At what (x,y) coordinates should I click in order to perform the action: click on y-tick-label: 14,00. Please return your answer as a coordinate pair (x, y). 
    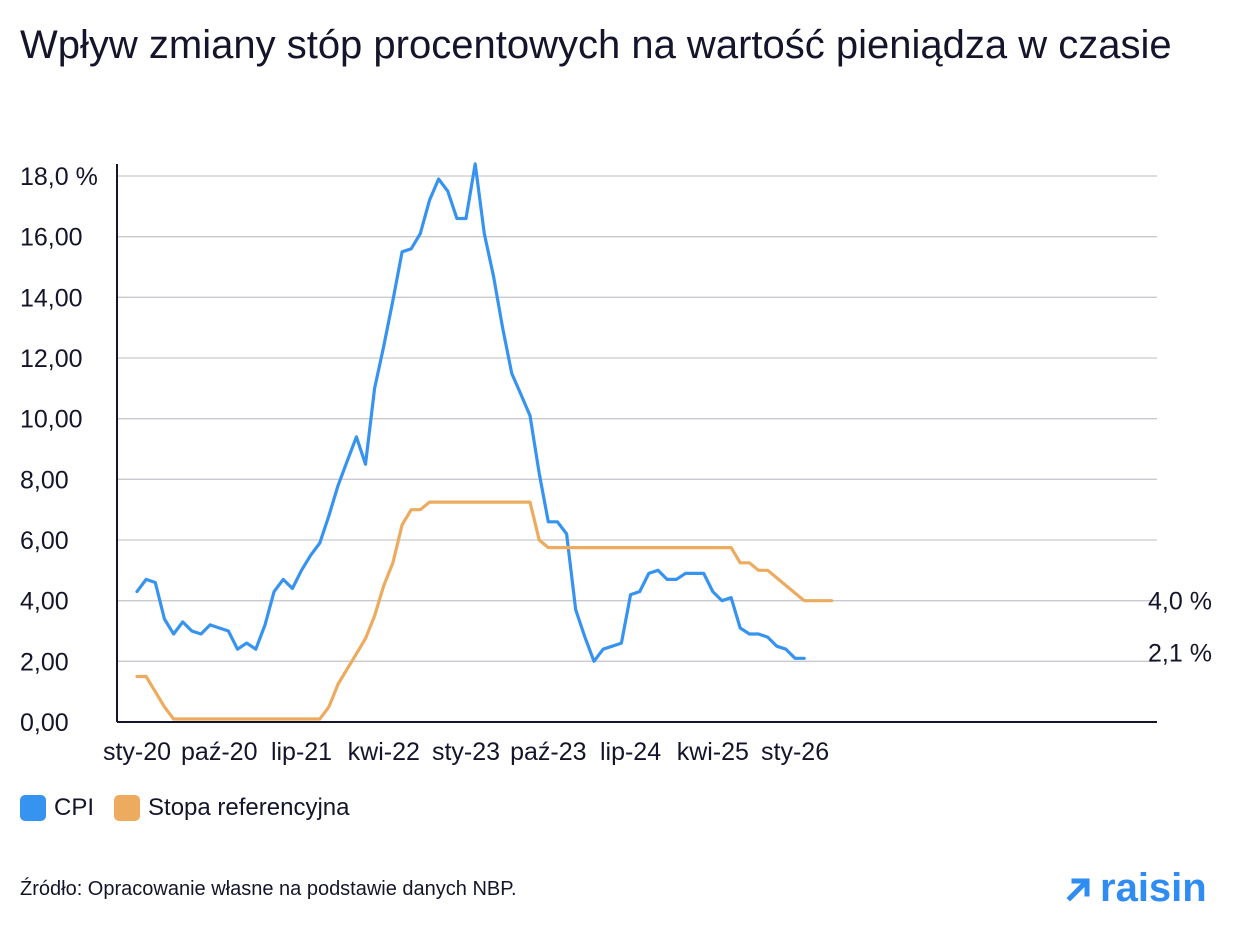
    Looking at the image, I should click on (51, 298).